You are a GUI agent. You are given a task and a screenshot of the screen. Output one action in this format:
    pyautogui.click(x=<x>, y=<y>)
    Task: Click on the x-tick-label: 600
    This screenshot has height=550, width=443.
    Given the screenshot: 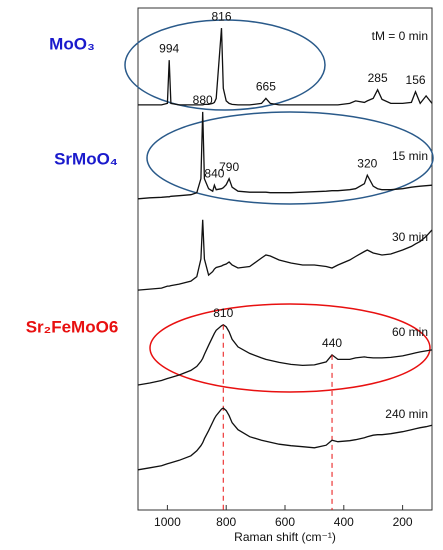 What is the action you would take?
    pyautogui.click(x=285, y=522)
    